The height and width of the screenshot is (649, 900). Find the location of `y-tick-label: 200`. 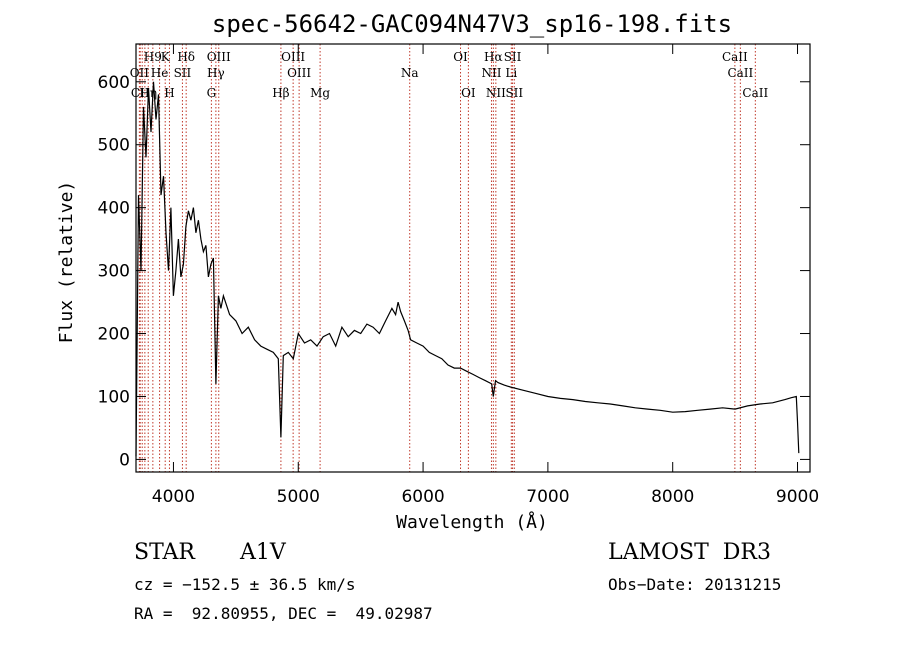

y-tick-label: 200 is located at coordinates (114, 335).